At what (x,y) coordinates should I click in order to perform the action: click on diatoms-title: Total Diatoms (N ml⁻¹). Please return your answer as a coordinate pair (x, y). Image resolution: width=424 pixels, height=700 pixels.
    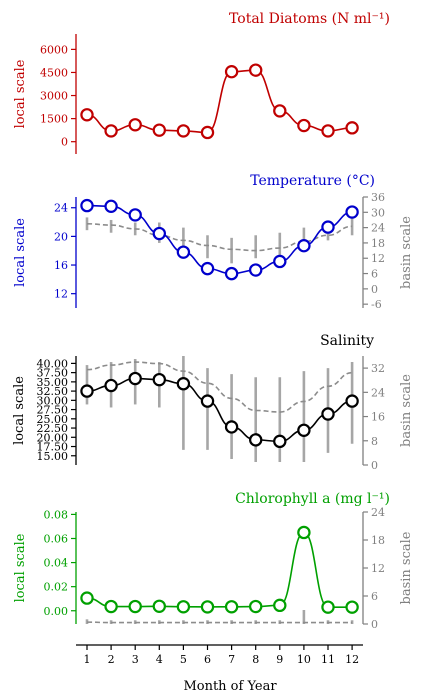
    Looking at the image, I should click on (309, 19).